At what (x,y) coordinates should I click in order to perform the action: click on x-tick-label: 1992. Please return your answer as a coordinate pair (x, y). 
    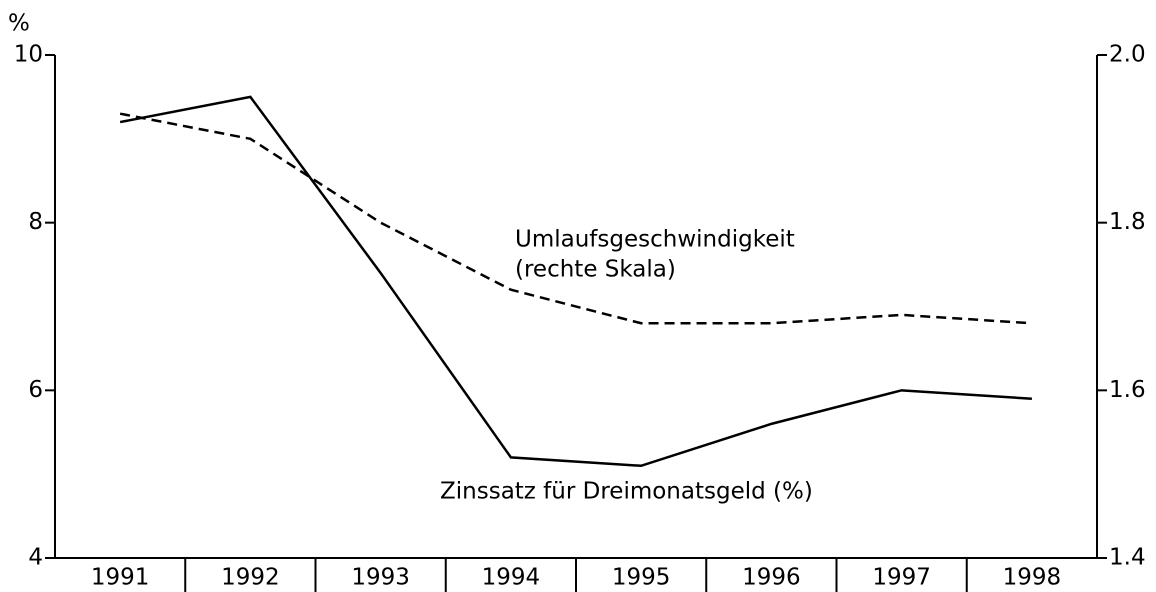
    Looking at the image, I should click on (250, 578).